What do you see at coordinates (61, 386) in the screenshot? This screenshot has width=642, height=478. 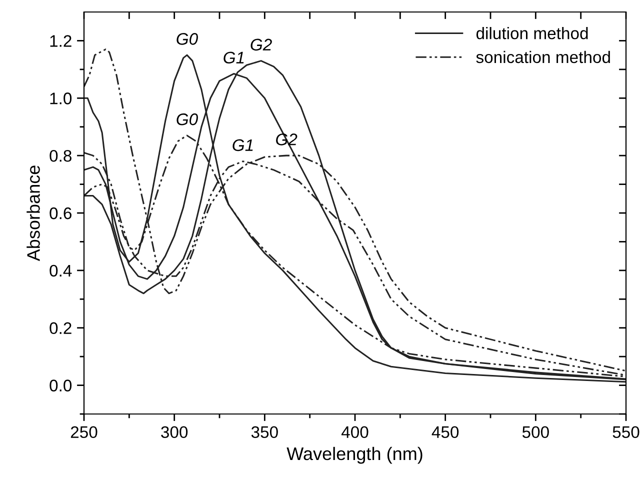 I see `y-tick-label: 0.0` at bounding box center [61, 386].